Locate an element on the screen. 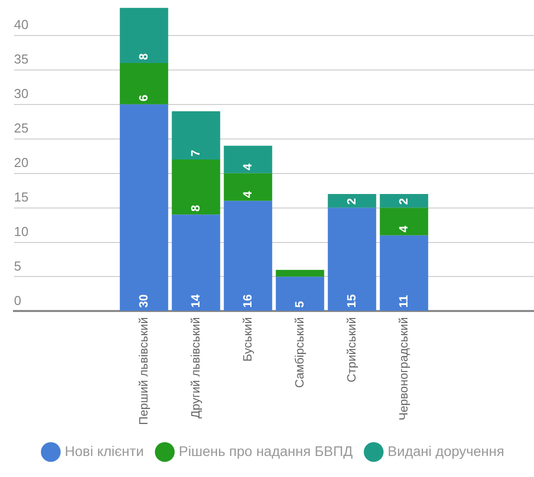 The image size is (534, 477). y-tick-label: 40 is located at coordinates (21, 24).